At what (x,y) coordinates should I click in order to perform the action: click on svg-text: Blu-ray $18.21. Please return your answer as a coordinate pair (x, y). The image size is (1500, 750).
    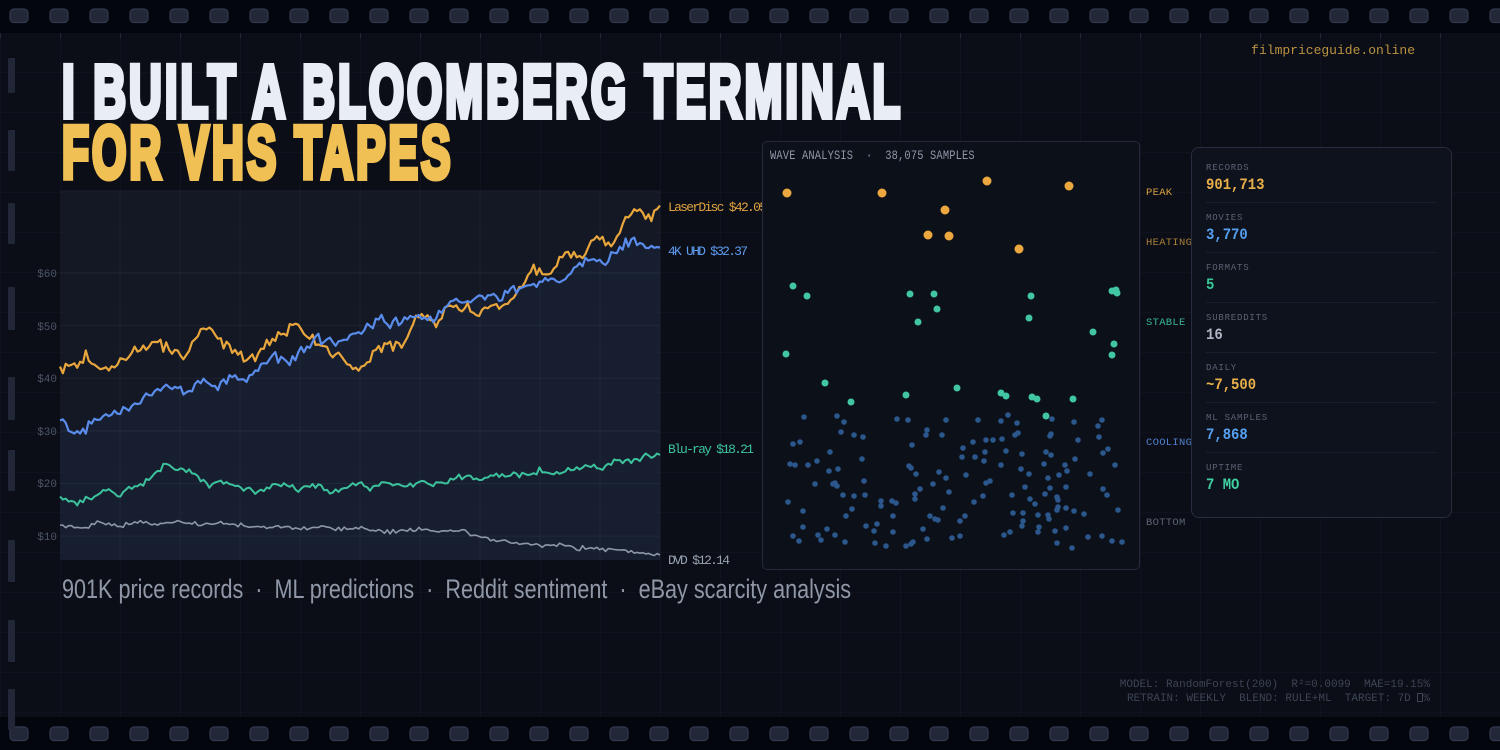
    Looking at the image, I should click on (711, 449).